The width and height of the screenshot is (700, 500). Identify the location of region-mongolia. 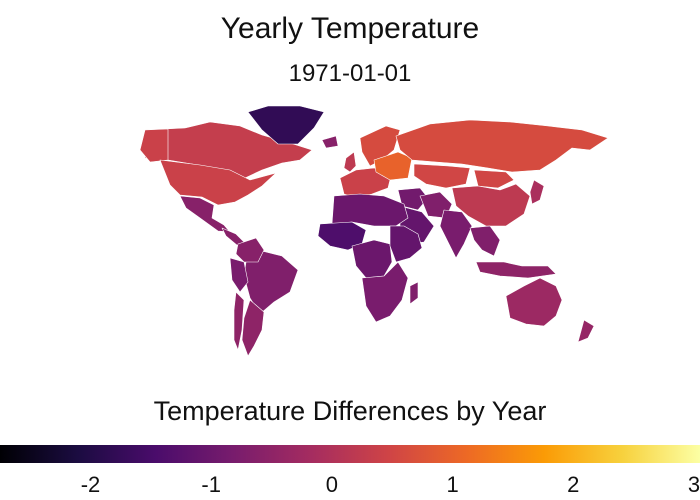
(494, 179).